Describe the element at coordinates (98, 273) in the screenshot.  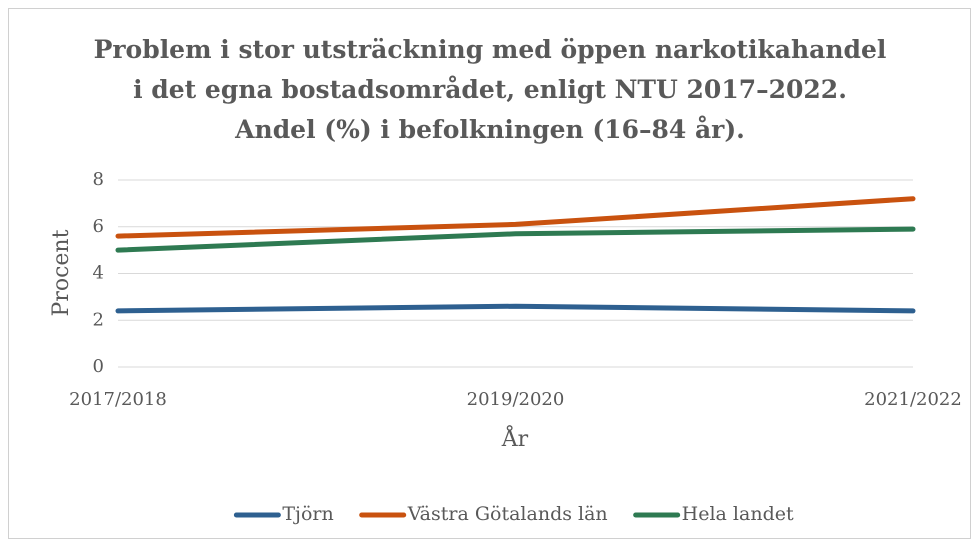
I see `y-tick-label: 4` at that location.